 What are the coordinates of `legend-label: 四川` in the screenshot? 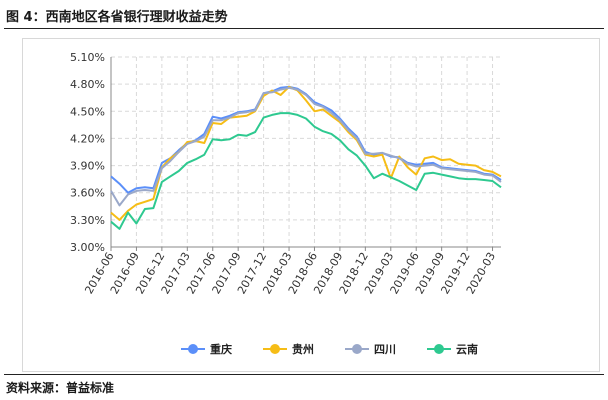 It's located at (385, 349).